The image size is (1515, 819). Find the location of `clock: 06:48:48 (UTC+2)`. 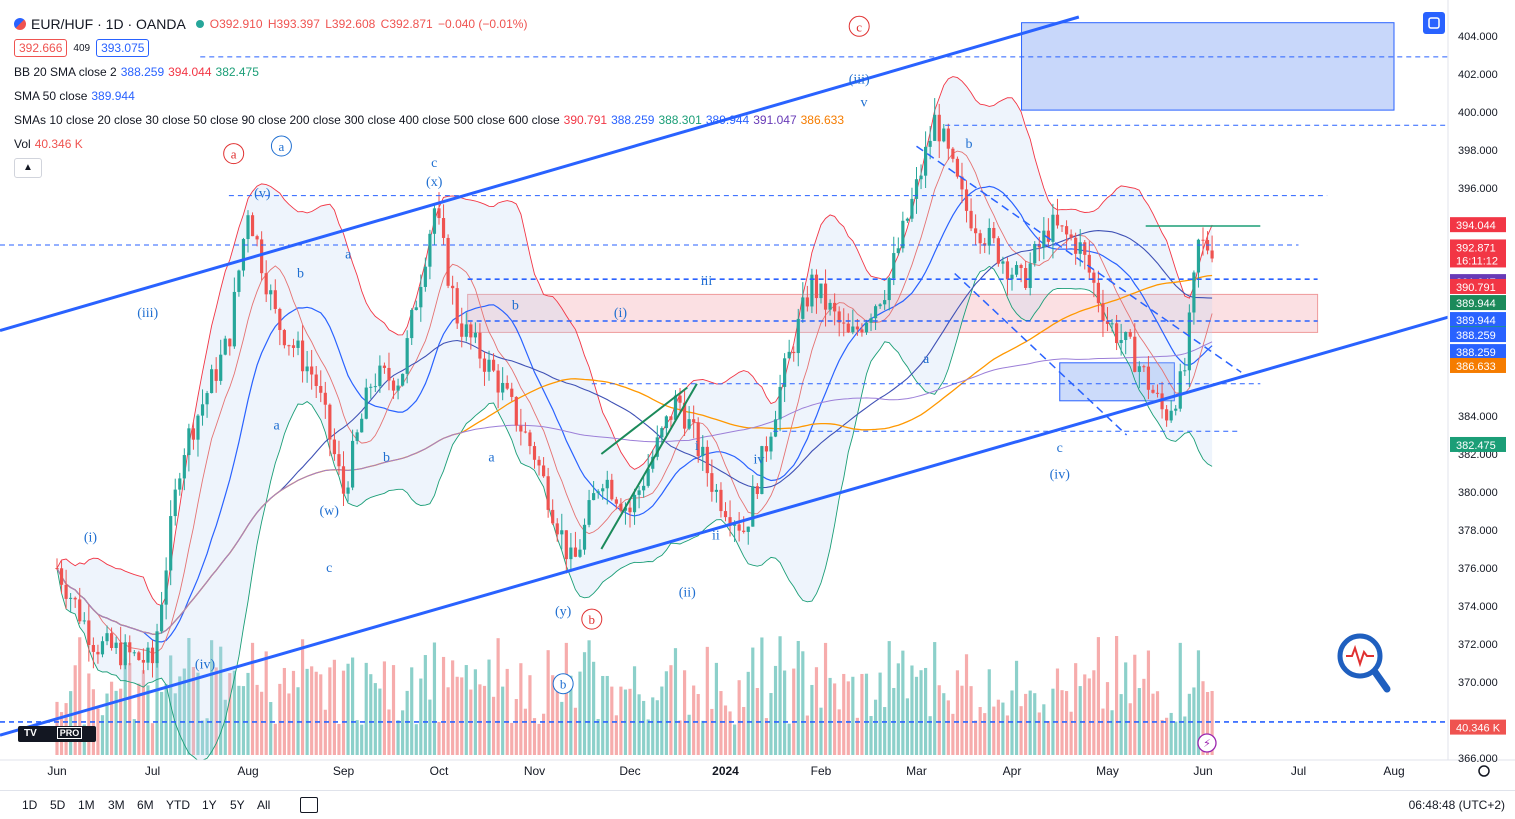

clock: 06:48:48 (UTC+2) is located at coordinates (1456, 805).